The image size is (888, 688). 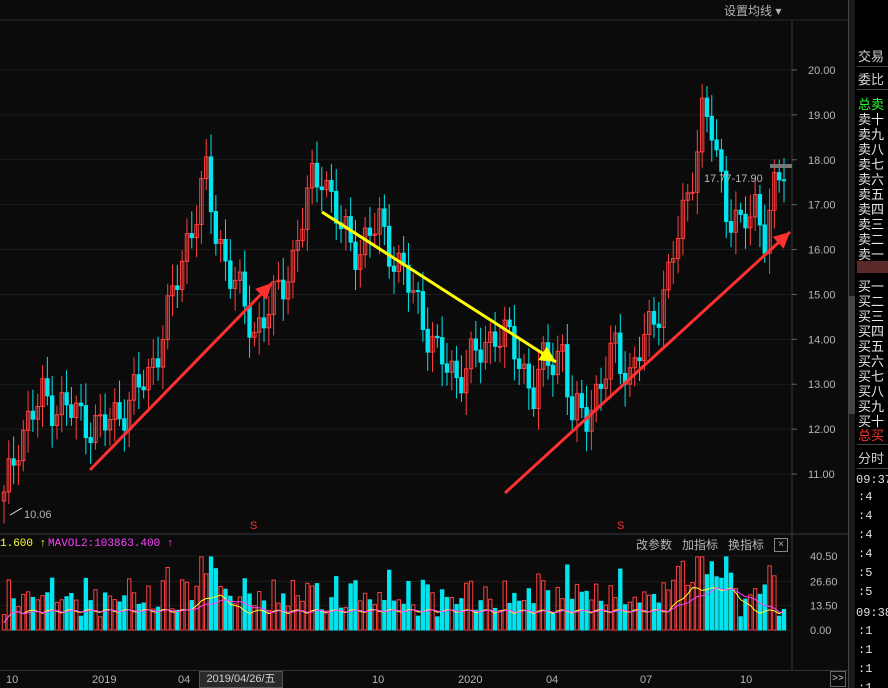 What do you see at coordinates (871, 286) in the screenshot?
I see `panel-row: 买一` at bounding box center [871, 286].